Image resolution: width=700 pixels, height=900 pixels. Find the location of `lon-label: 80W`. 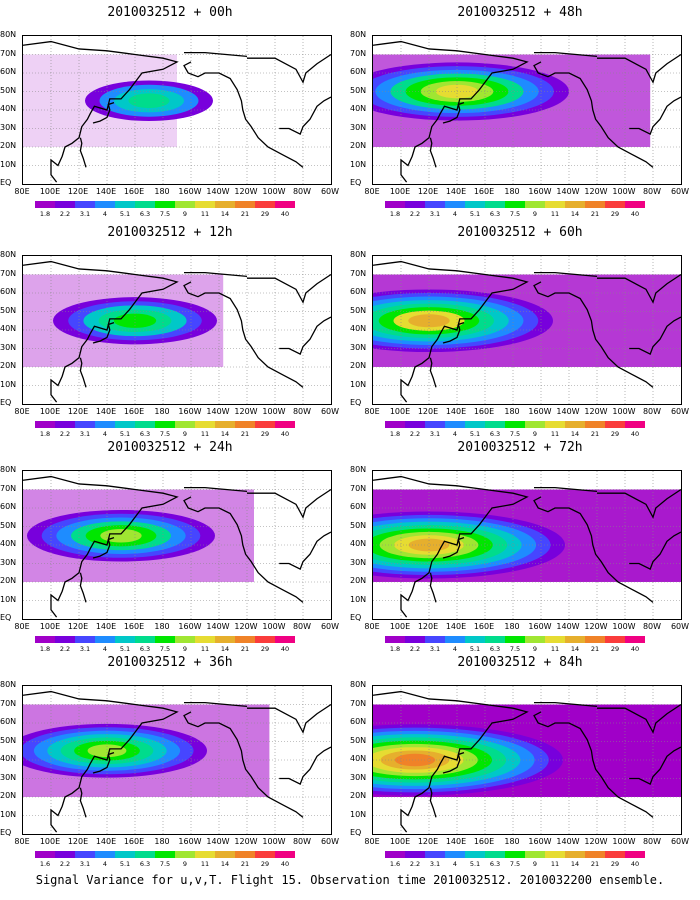

lon-label: 80W is located at coordinates (302, 191).